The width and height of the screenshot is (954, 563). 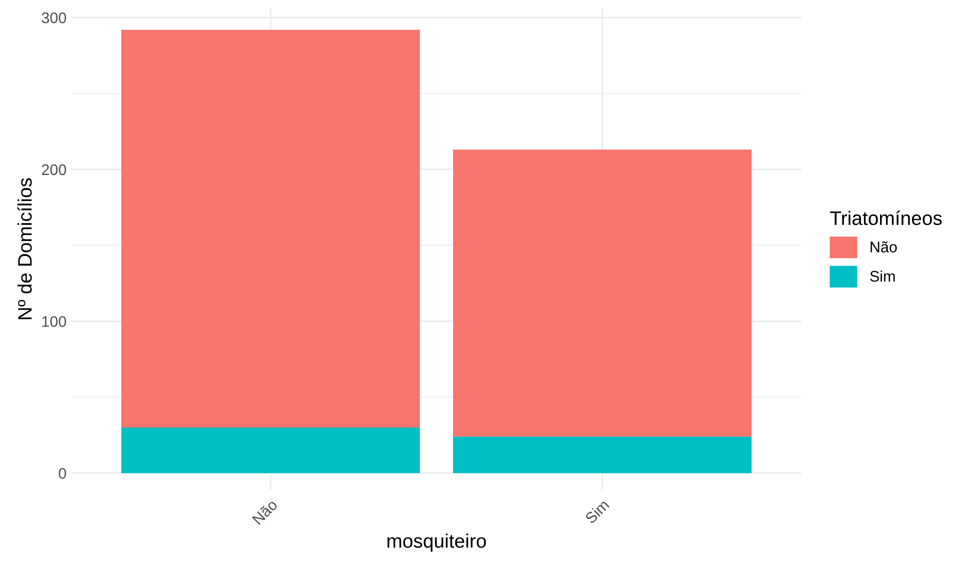 I want to click on y-tick-label: 300, so click(x=54, y=18).